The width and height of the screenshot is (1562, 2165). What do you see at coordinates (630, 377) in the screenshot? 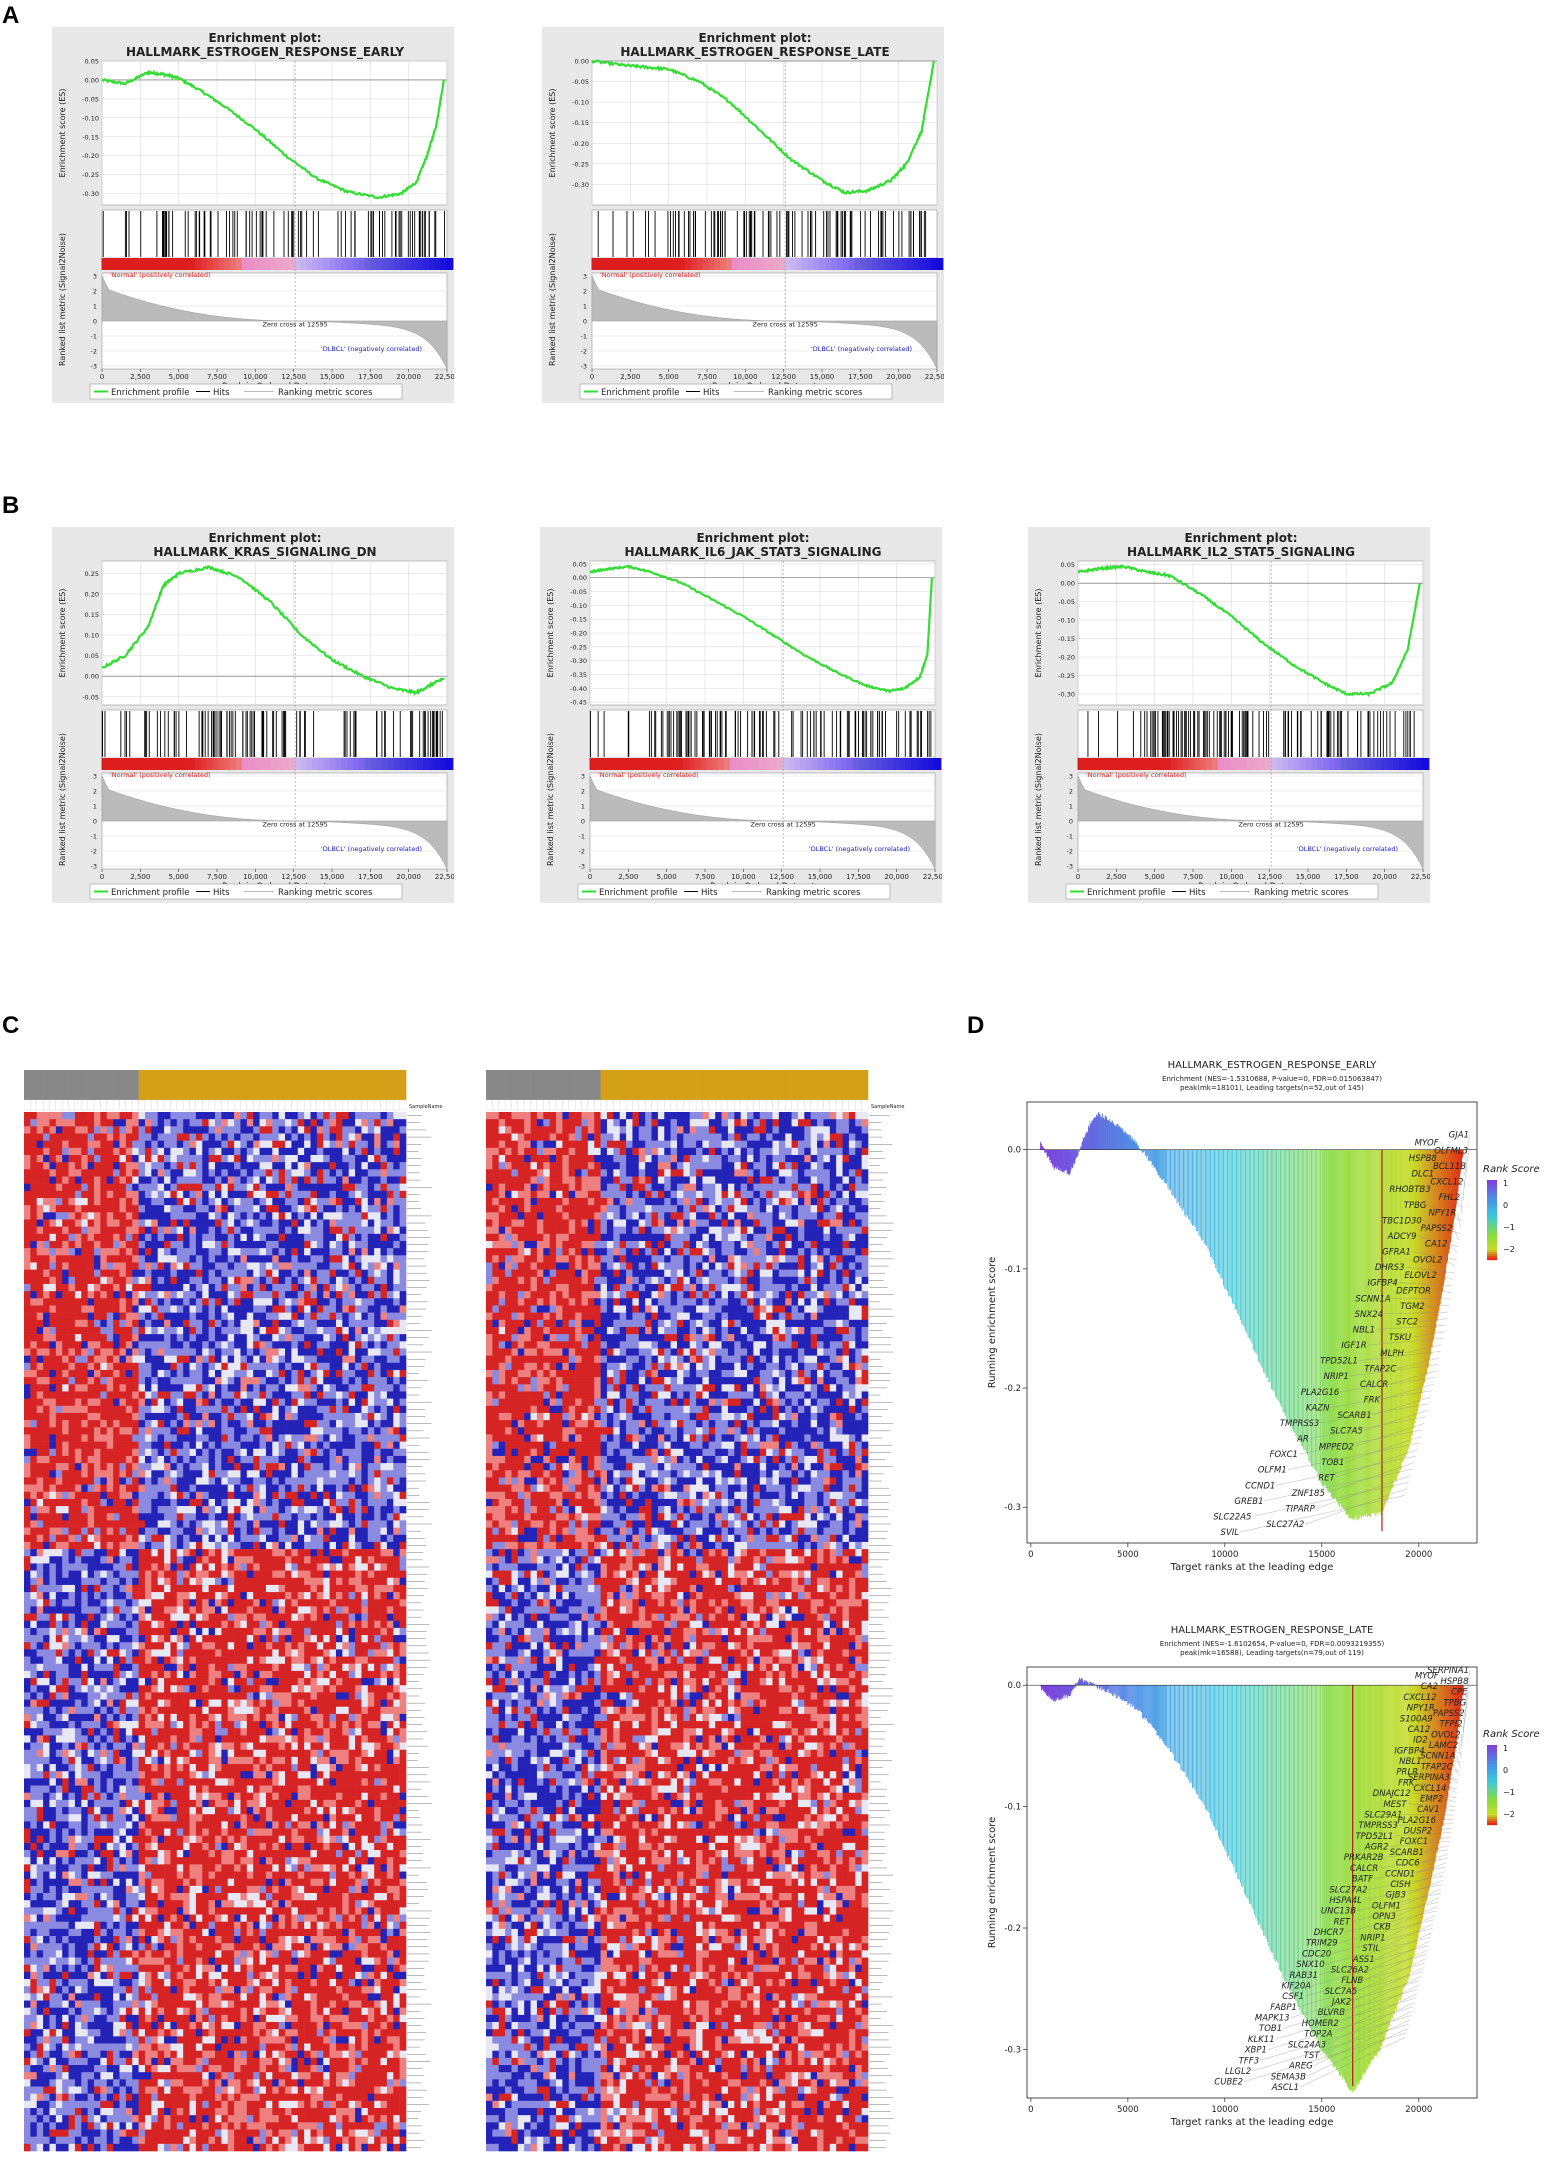
I see `x-tick-label: 2,500` at bounding box center [630, 377].